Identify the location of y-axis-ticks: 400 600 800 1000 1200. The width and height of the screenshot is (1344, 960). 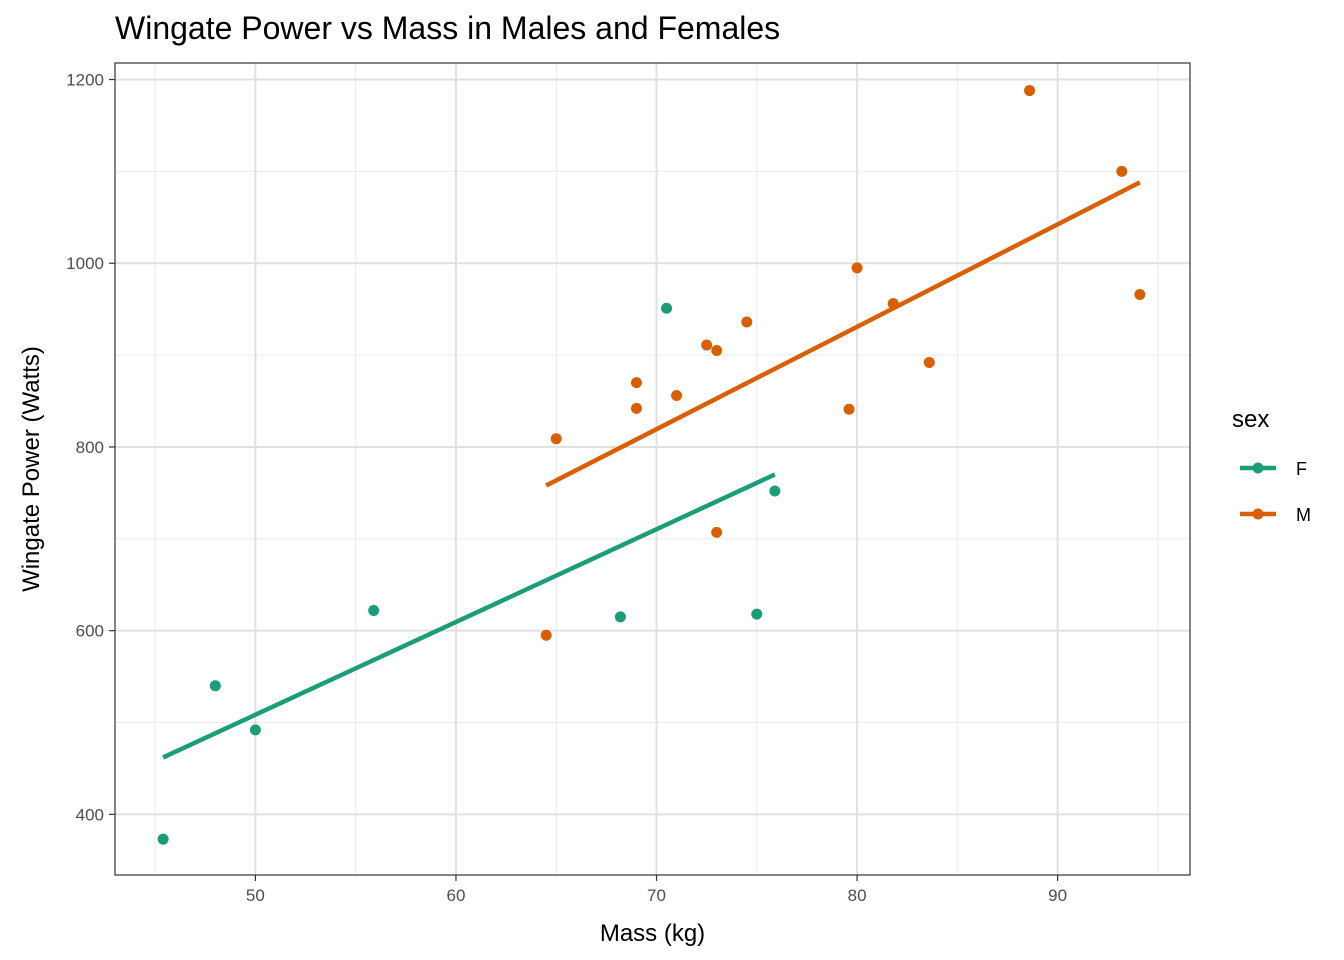
(90, 447).